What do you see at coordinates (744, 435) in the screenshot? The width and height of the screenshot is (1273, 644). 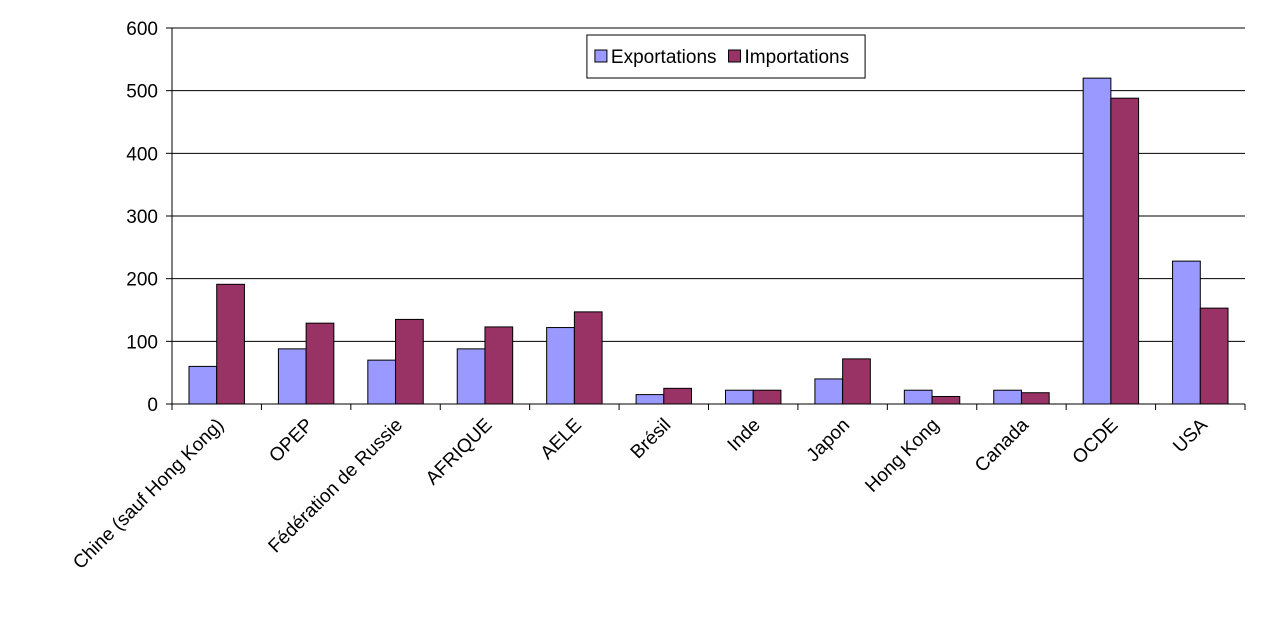 I see `x-tick-label: Inde` at bounding box center [744, 435].